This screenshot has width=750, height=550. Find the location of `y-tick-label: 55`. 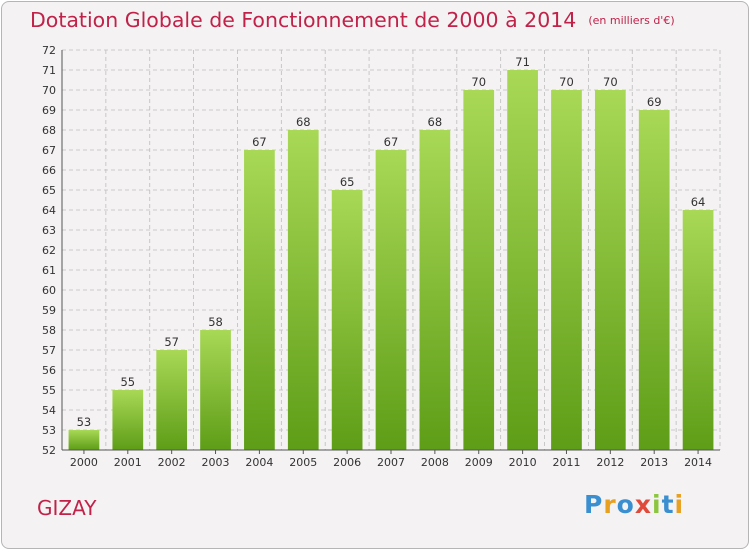

y-tick-label: 55 is located at coordinates (49, 390).